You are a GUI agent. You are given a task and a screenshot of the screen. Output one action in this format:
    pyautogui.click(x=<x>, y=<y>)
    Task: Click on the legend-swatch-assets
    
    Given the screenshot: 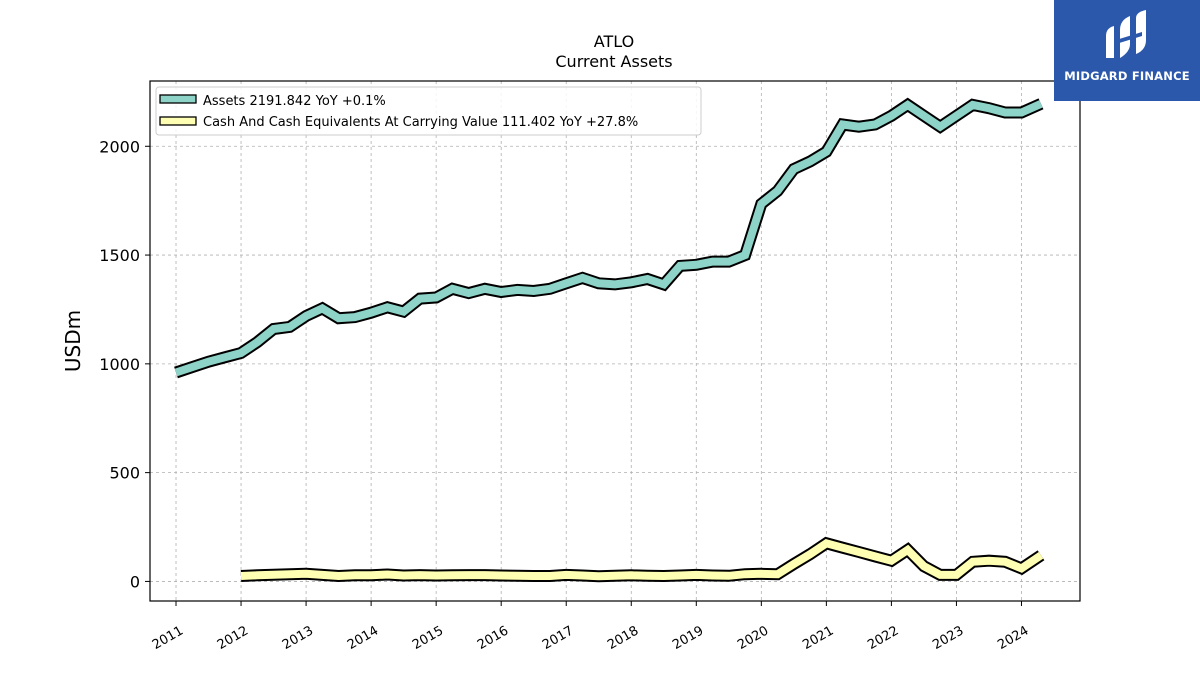 What is the action you would take?
    pyautogui.click(x=178, y=99)
    